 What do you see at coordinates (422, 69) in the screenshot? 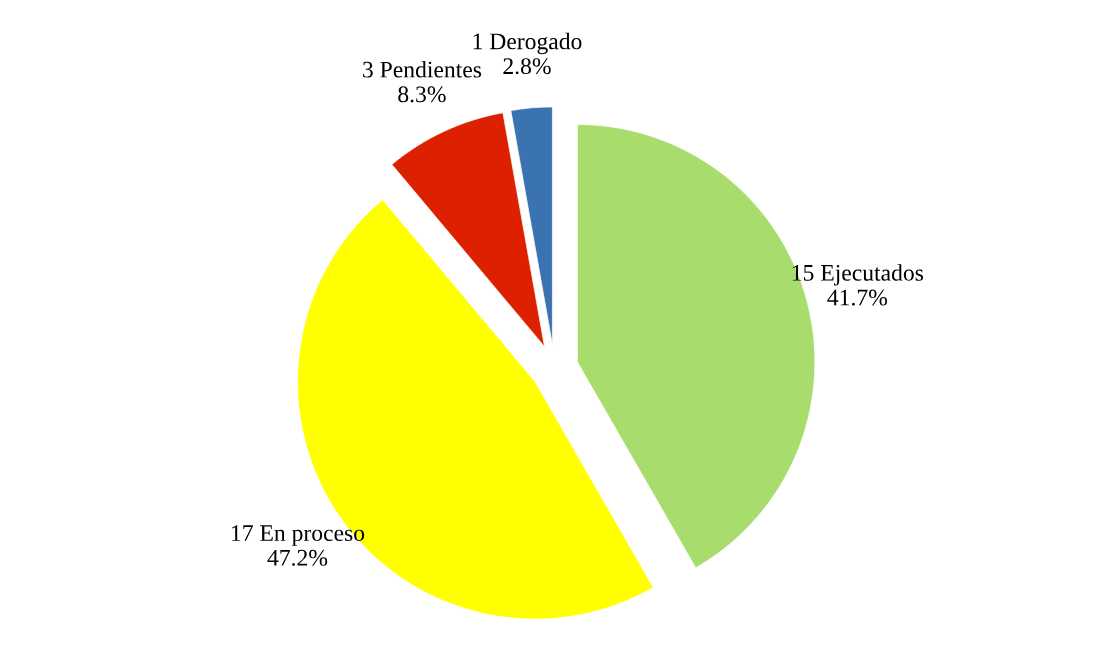
I see `slice-label: 3 Pendientes` at bounding box center [422, 69].